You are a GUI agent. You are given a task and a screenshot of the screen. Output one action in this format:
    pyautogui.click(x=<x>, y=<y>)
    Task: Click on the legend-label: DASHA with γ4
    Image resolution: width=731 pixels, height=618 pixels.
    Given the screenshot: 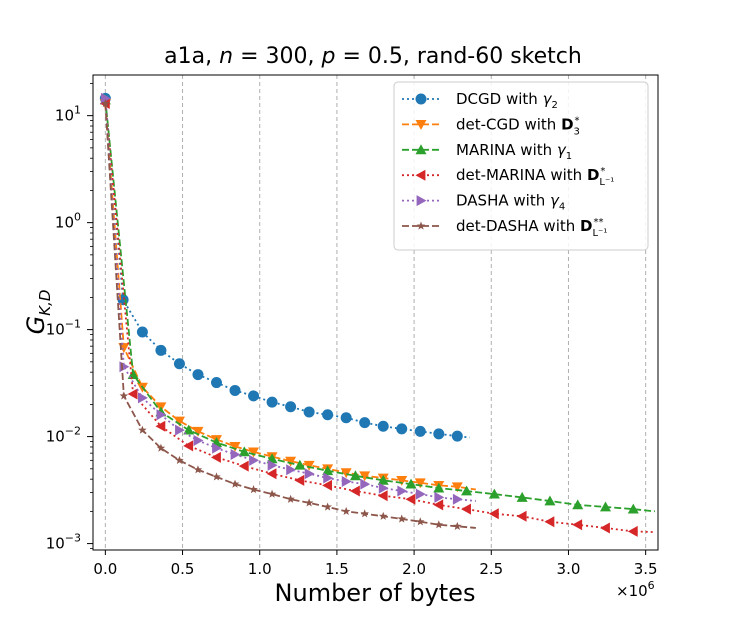 What is the action you would take?
    pyautogui.click(x=510, y=202)
    